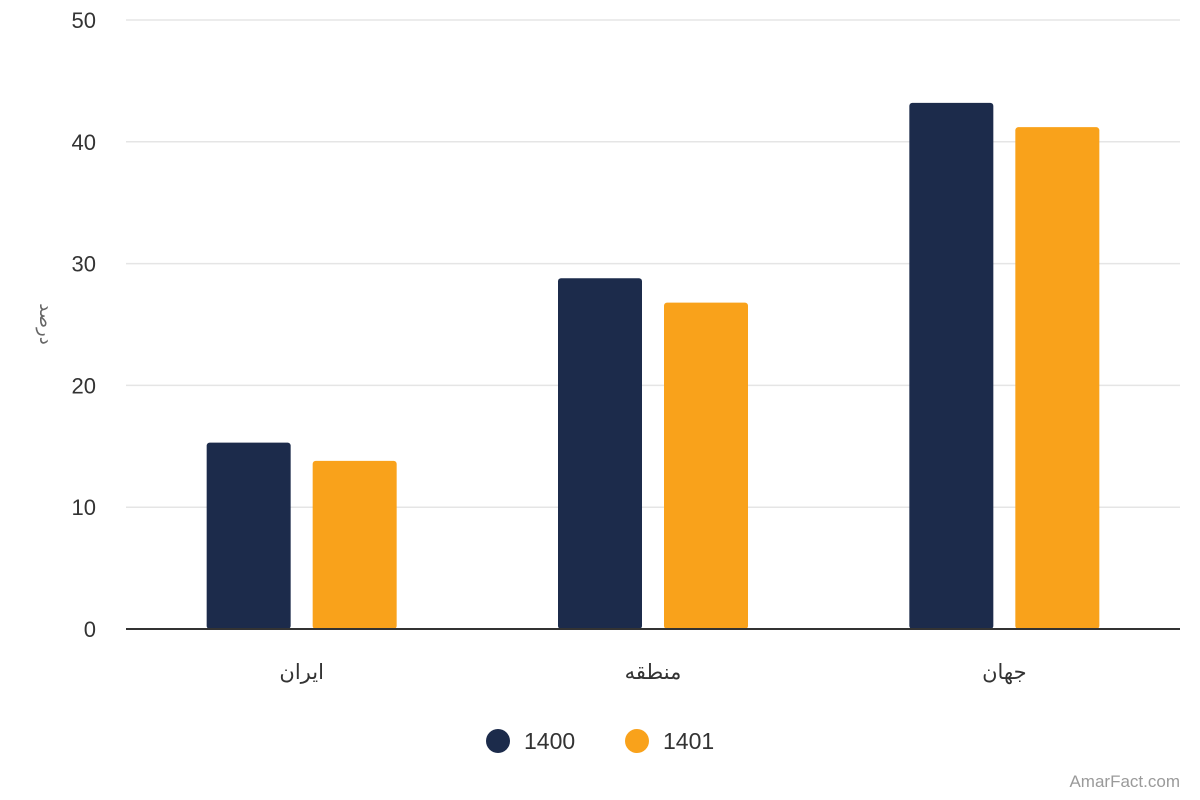 The width and height of the screenshot is (1200, 800). Describe the element at coordinates (688, 741) in the screenshot. I see `legend-label: 1401` at that location.